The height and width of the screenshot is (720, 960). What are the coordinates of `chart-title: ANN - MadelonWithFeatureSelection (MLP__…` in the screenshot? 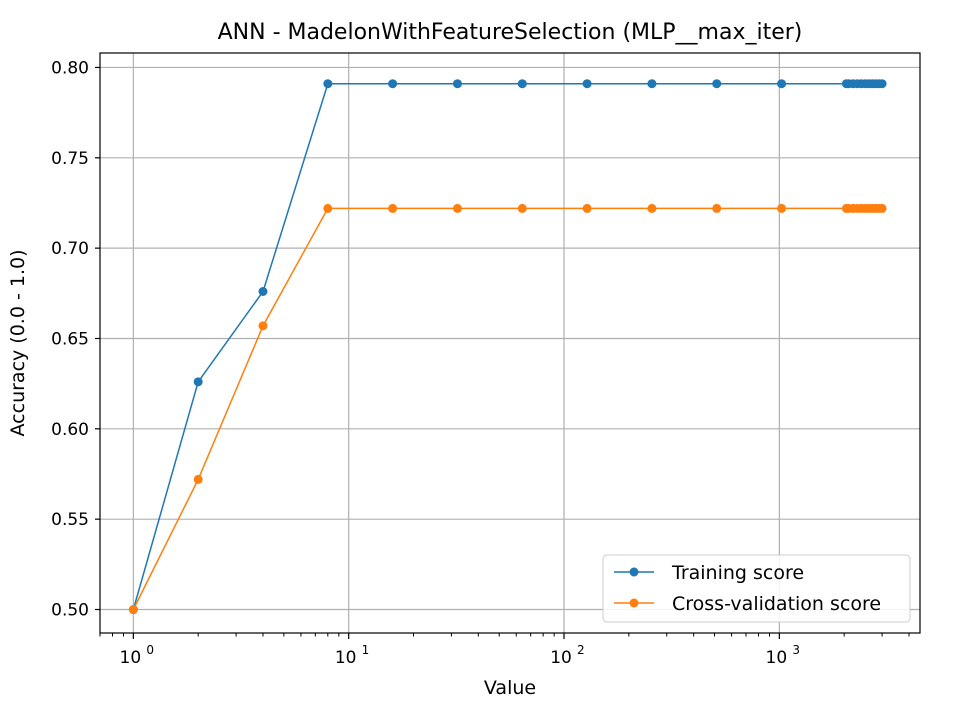 It's located at (510, 32).